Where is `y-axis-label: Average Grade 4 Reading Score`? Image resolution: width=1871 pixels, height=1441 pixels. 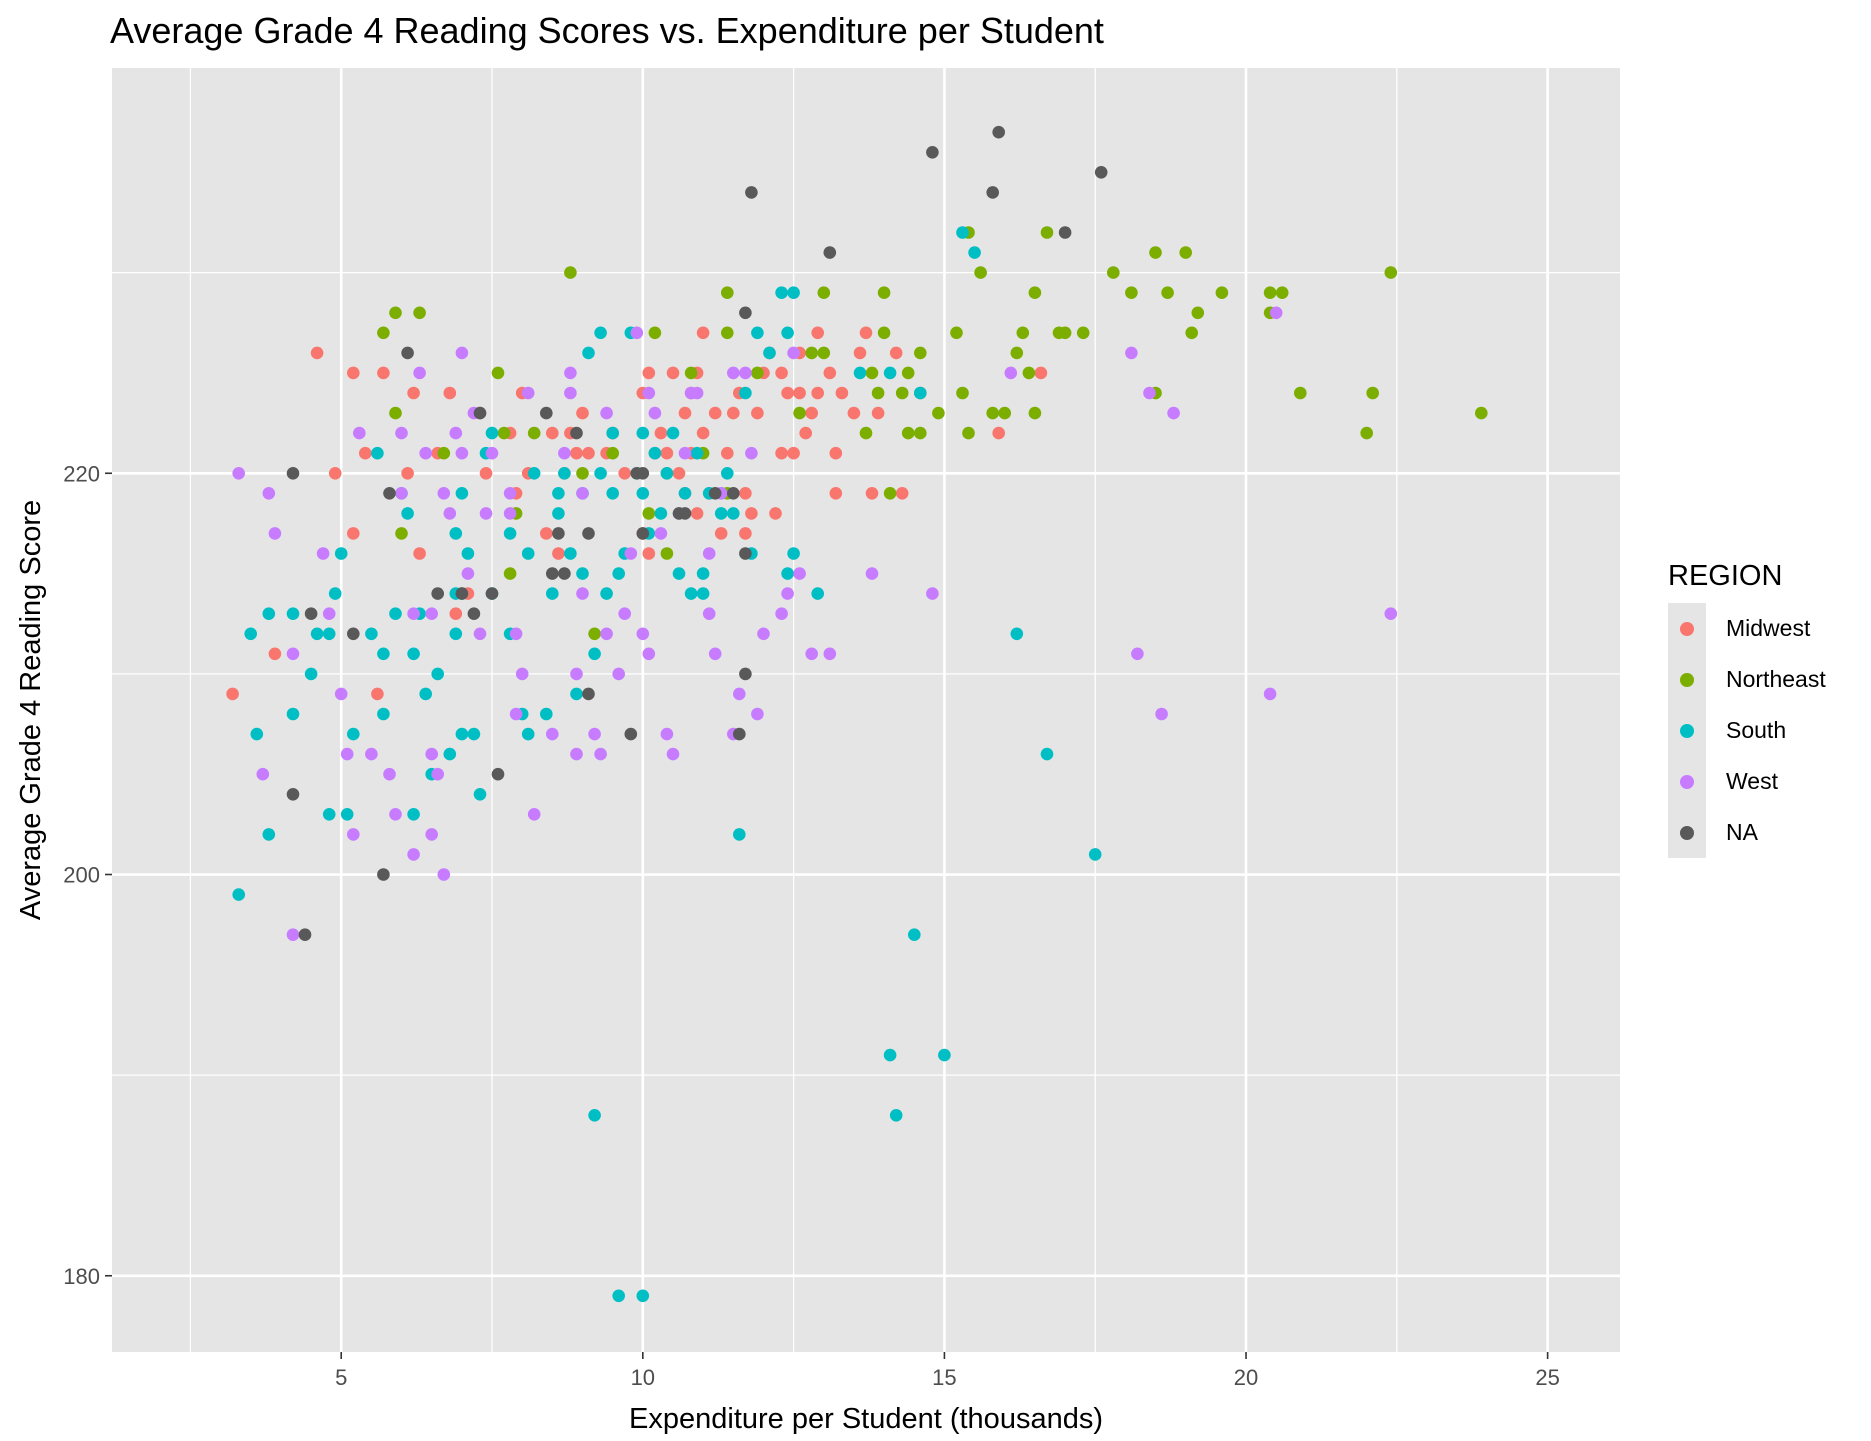
y-axis-label: Average Grade 4 Reading Score is located at coordinates (31, 710).